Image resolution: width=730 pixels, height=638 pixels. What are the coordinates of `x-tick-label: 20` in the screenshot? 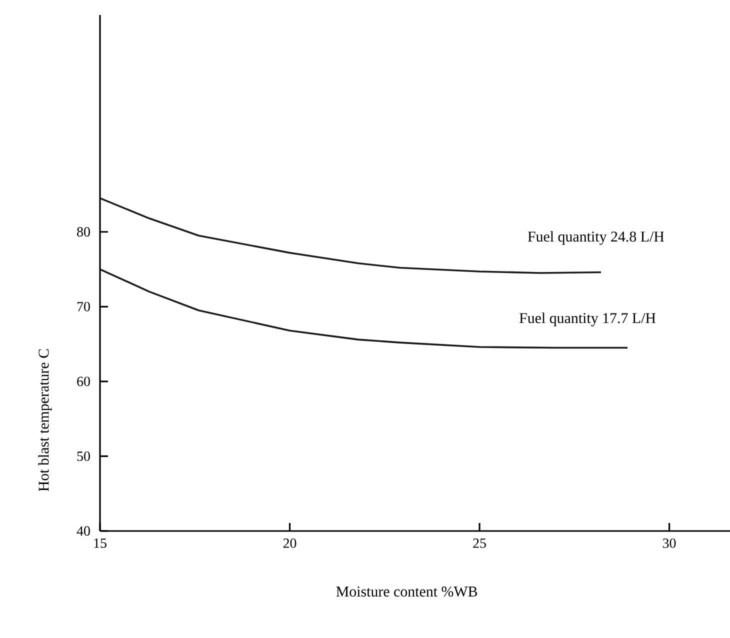 It's located at (289, 543).